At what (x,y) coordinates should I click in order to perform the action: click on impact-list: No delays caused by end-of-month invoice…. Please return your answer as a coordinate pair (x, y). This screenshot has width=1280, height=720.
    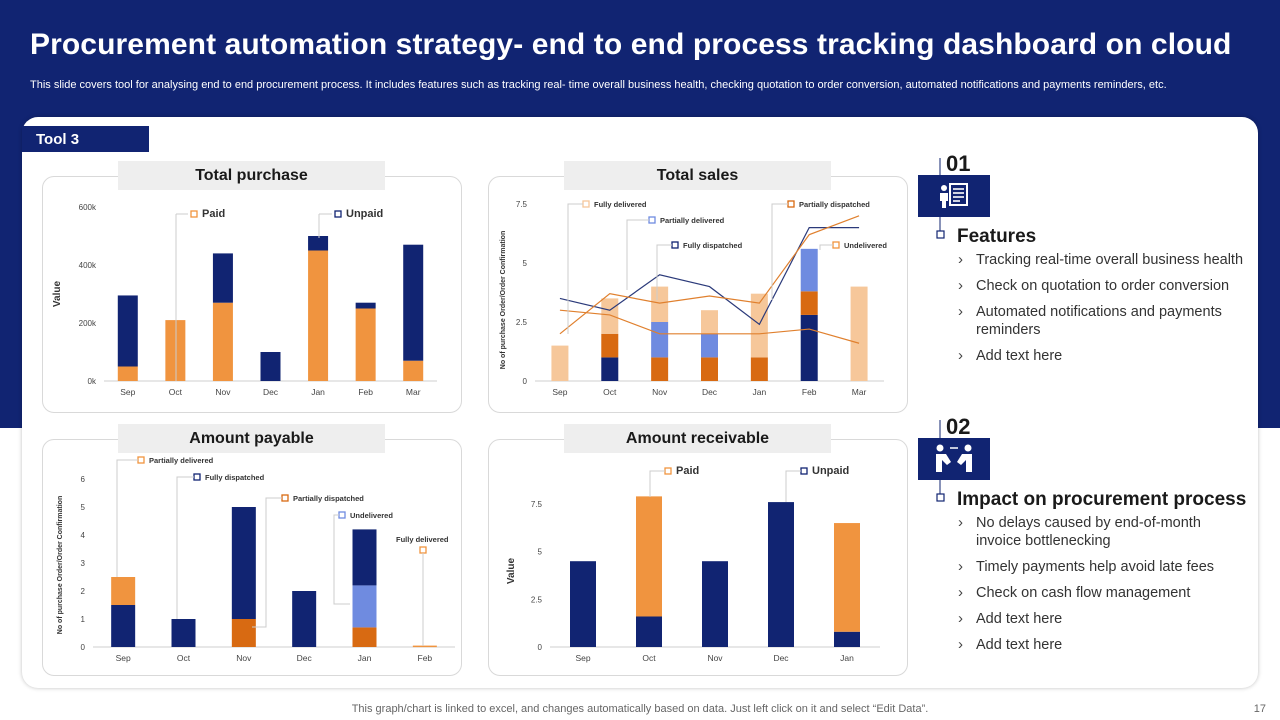
    Looking at the image, I should click on (1101, 588).